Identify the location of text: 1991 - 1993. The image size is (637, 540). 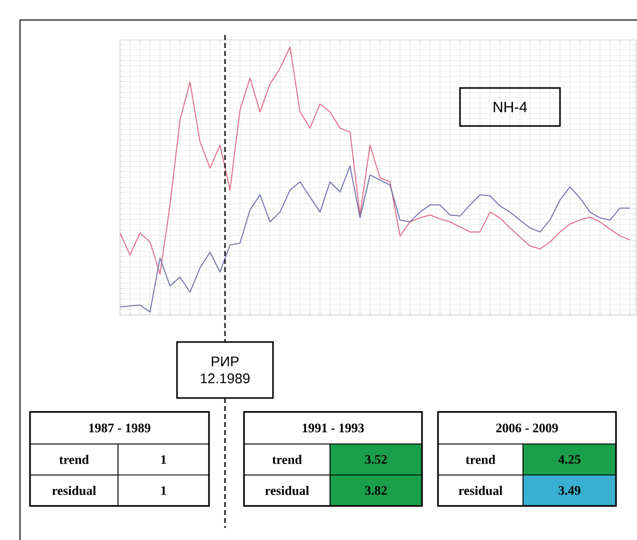
(333, 428).